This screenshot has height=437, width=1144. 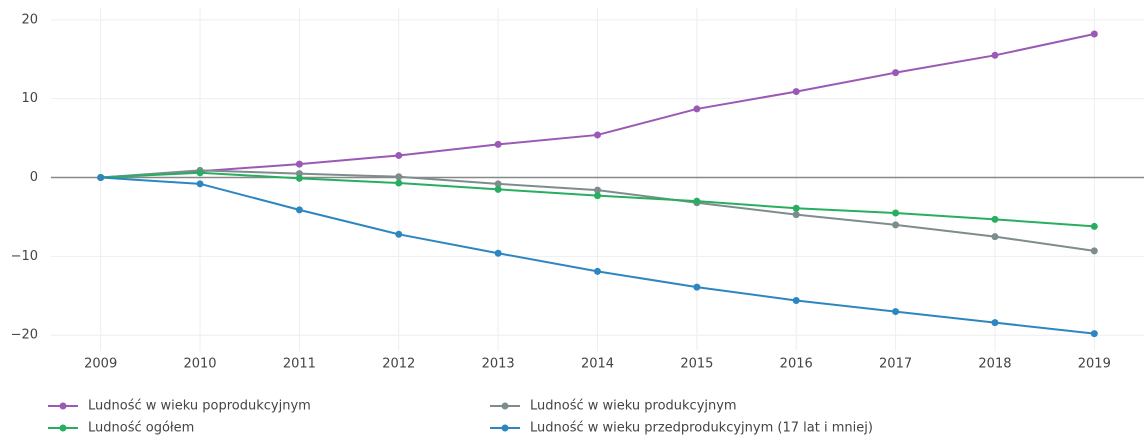 I want to click on x-tick-label: 2016, so click(x=796, y=364).